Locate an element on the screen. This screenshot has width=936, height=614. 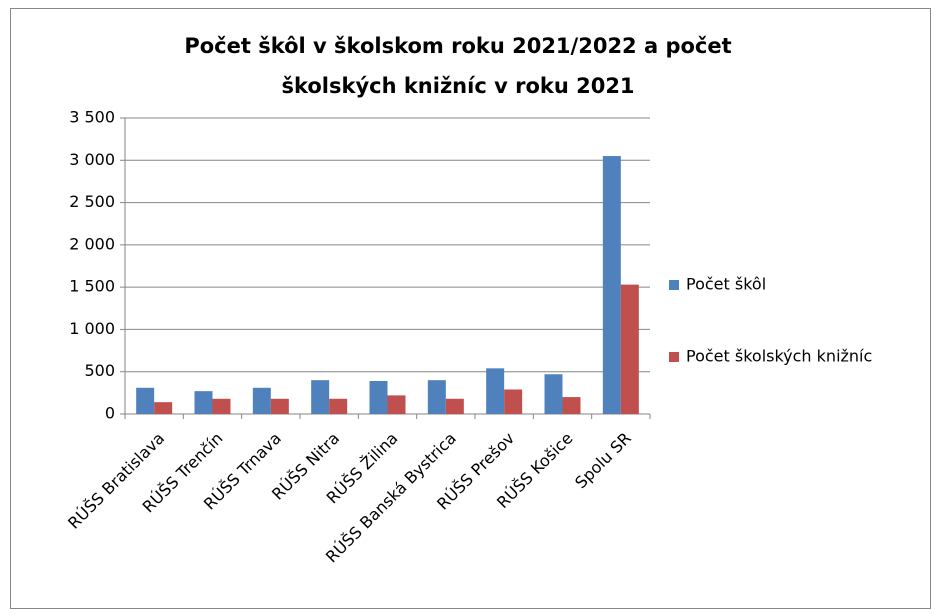
y-tick-label: 1 000 is located at coordinates (92, 328).